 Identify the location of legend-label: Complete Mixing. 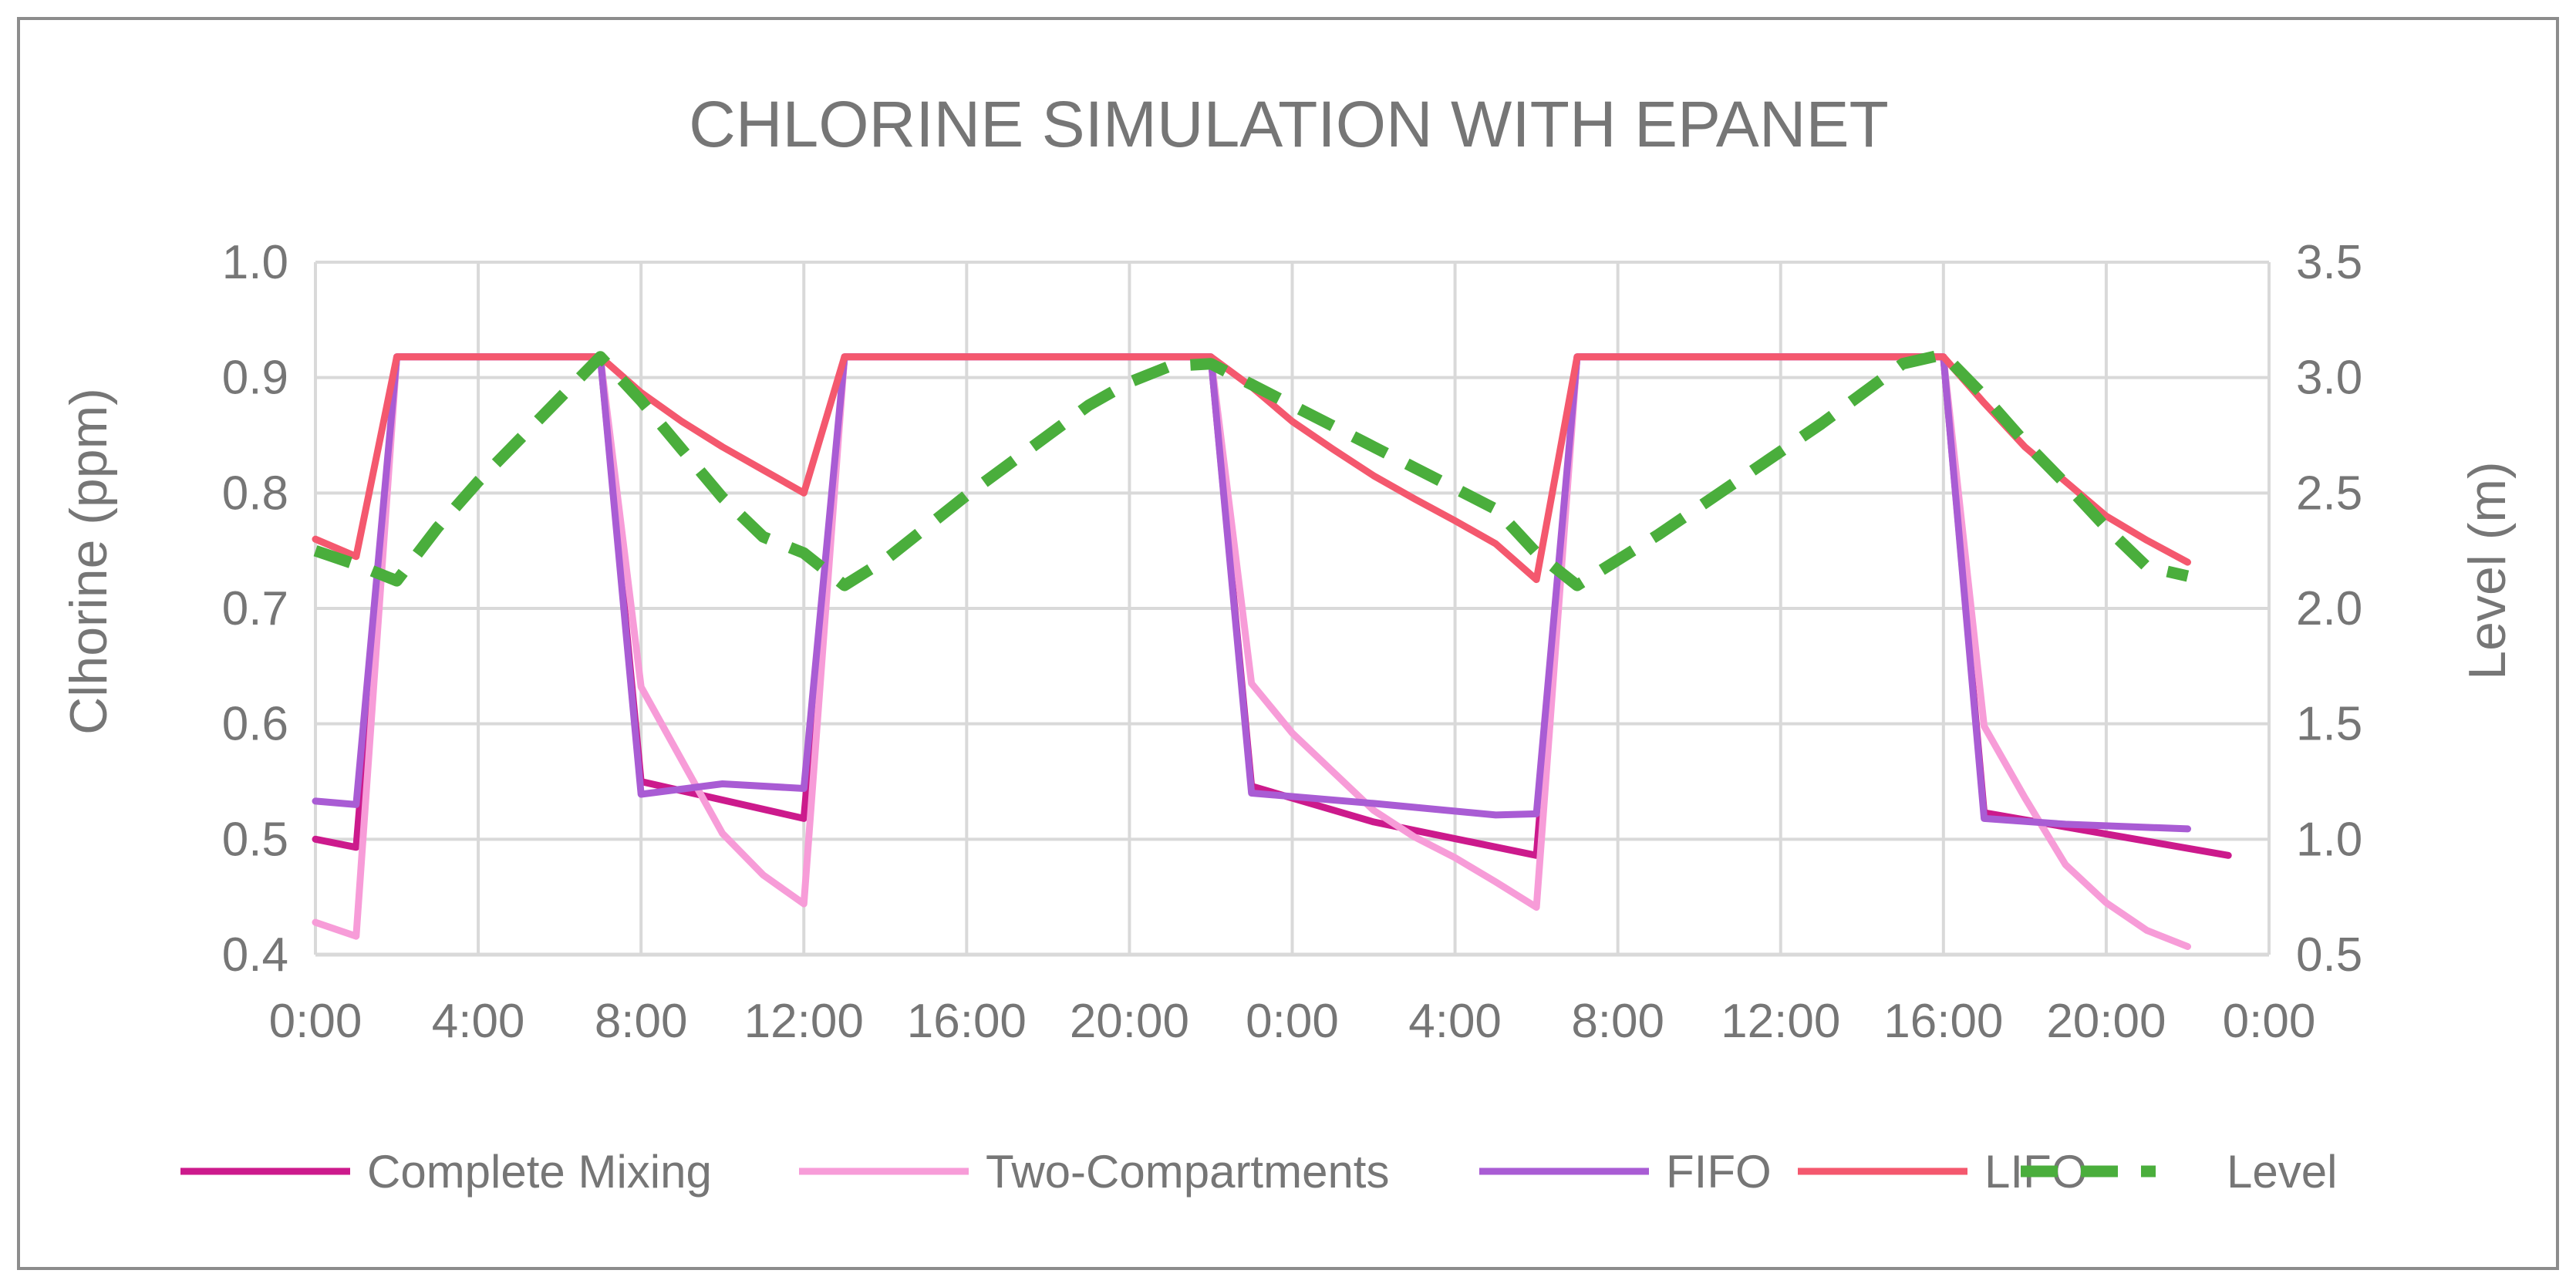
(539, 1172).